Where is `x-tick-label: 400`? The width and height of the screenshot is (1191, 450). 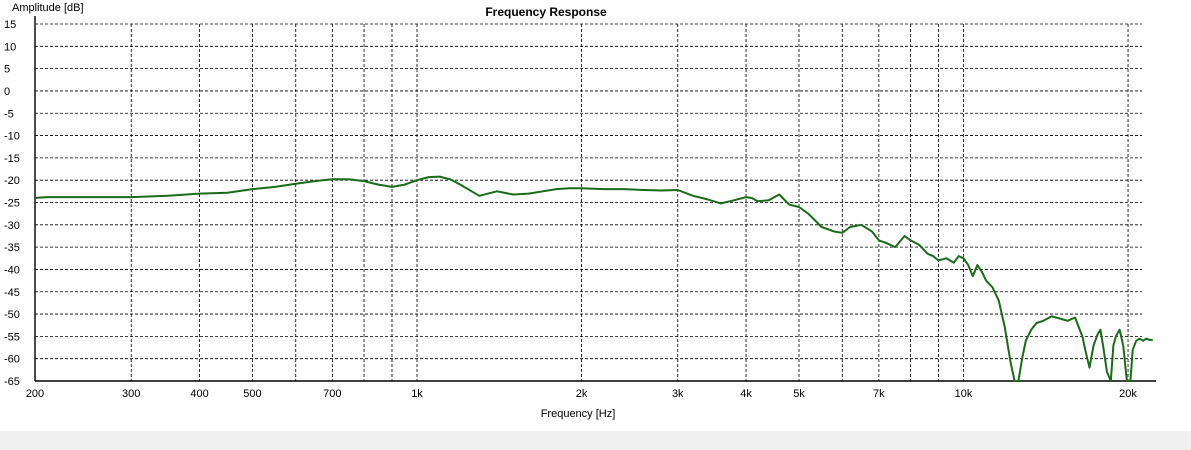 x-tick-label: 400 is located at coordinates (199, 394).